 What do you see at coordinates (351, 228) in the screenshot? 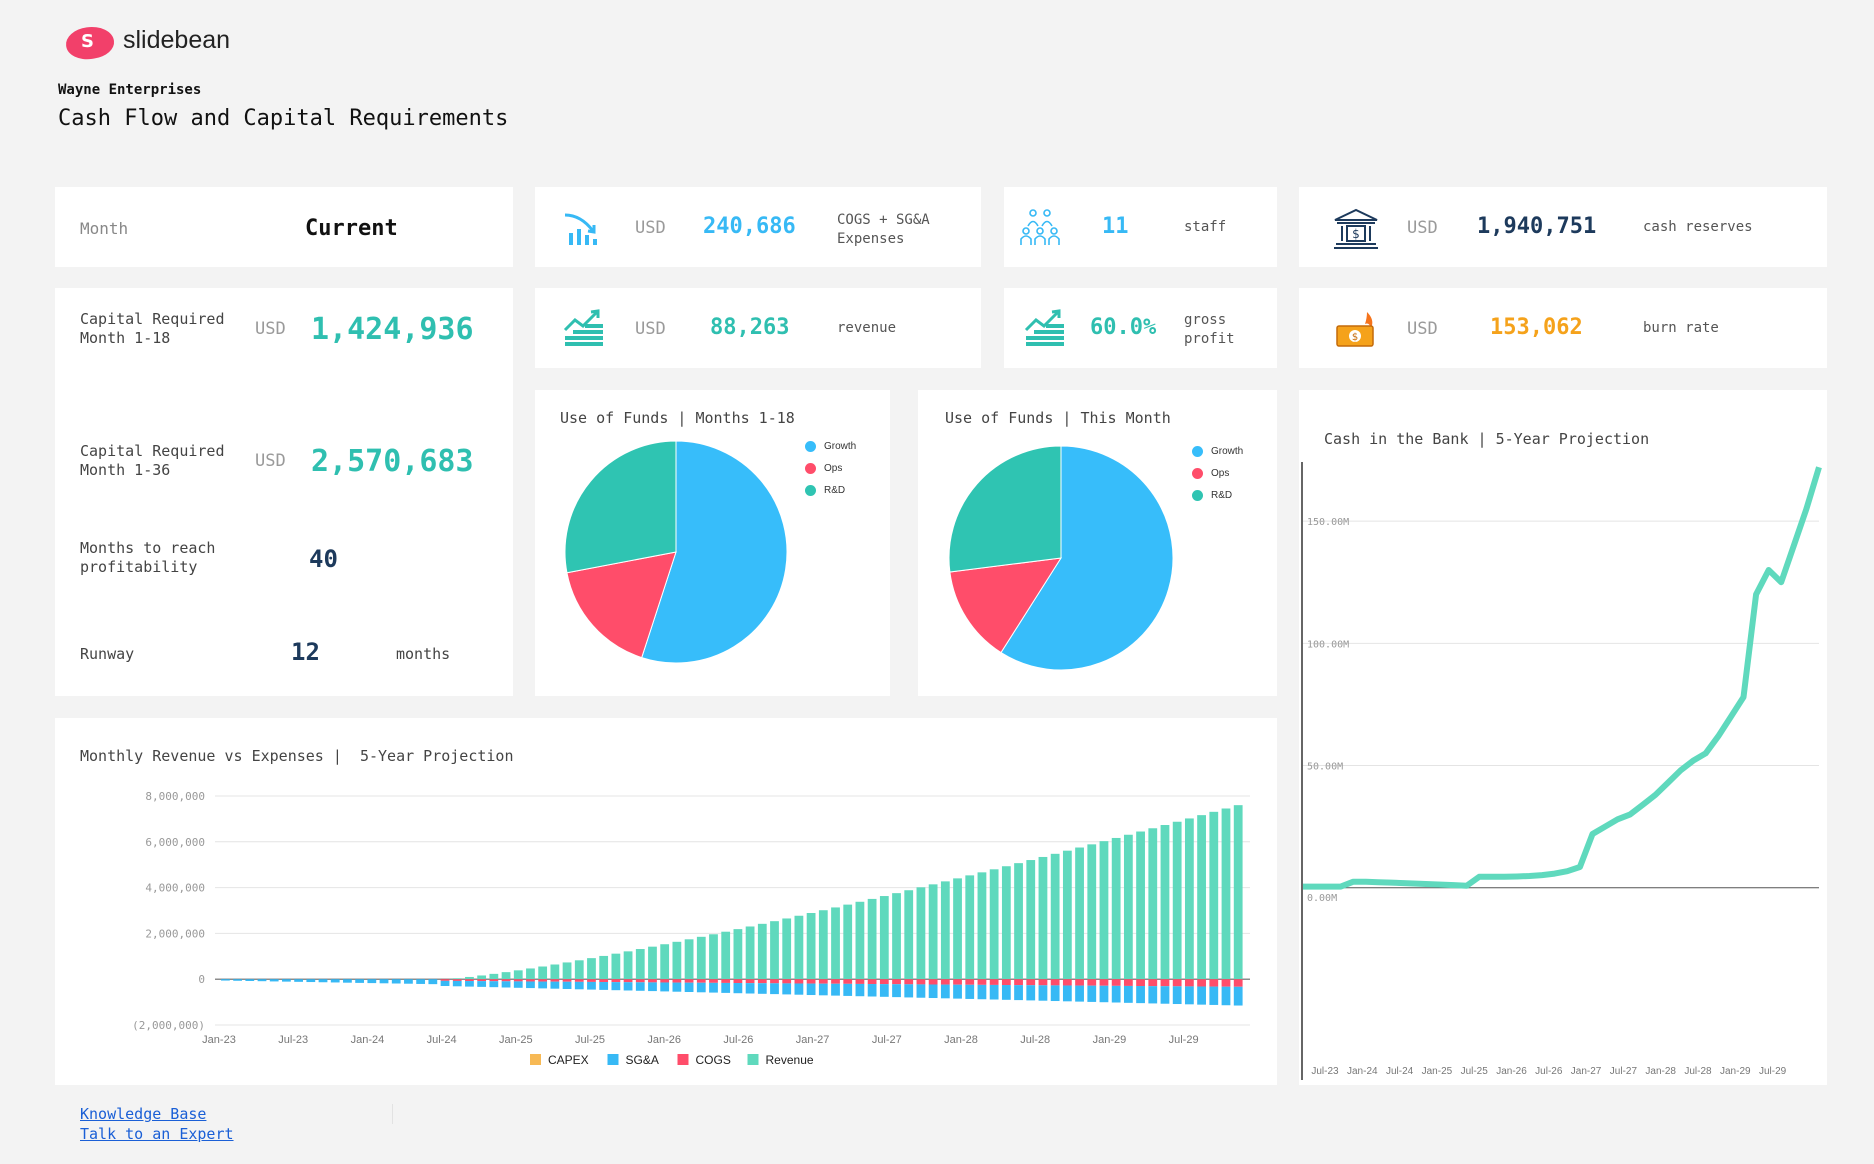
I see `month-value: Current` at bounding box center [351, 228].